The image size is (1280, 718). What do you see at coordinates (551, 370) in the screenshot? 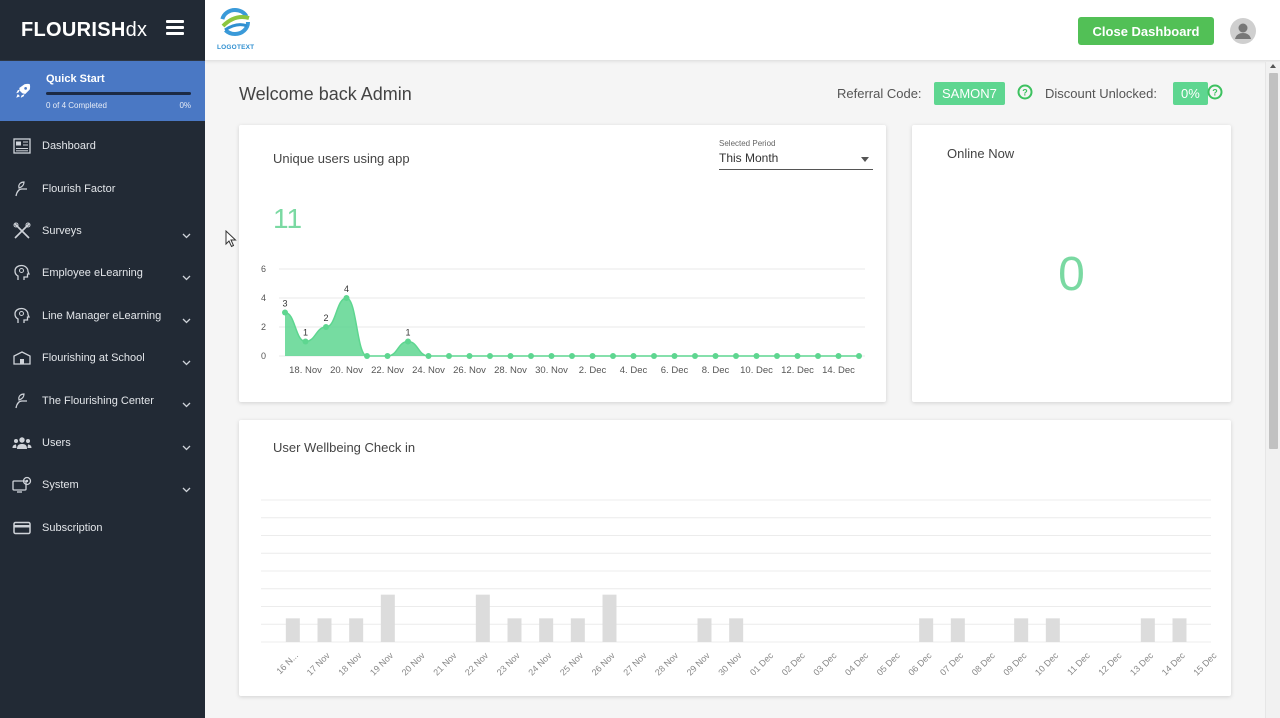
I see `x-tick-label: 30. Nov` at bounding box center [551, 370].